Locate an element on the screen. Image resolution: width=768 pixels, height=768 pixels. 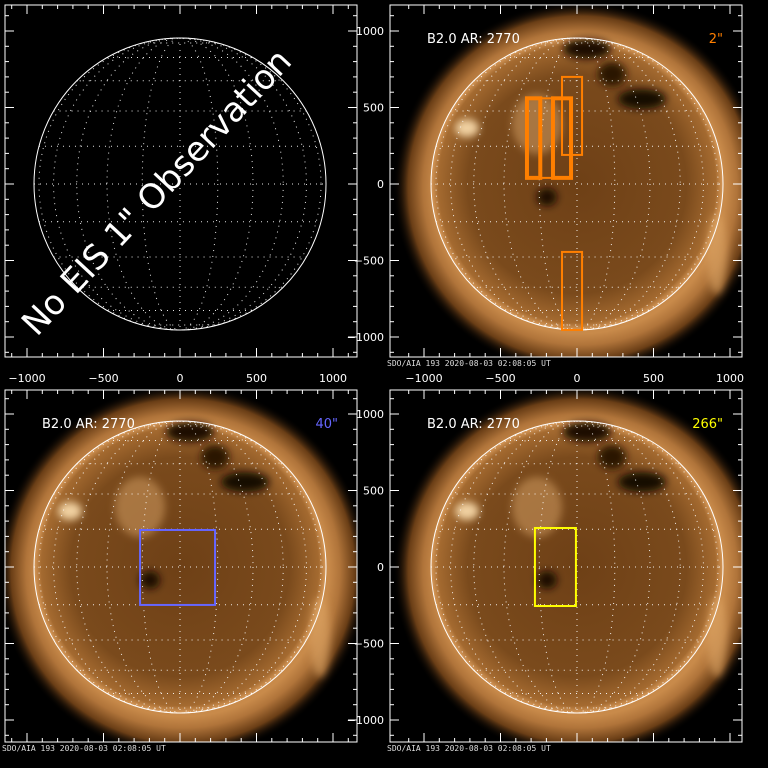
raster-step-label: 40" is located at coordinates (326, 424).